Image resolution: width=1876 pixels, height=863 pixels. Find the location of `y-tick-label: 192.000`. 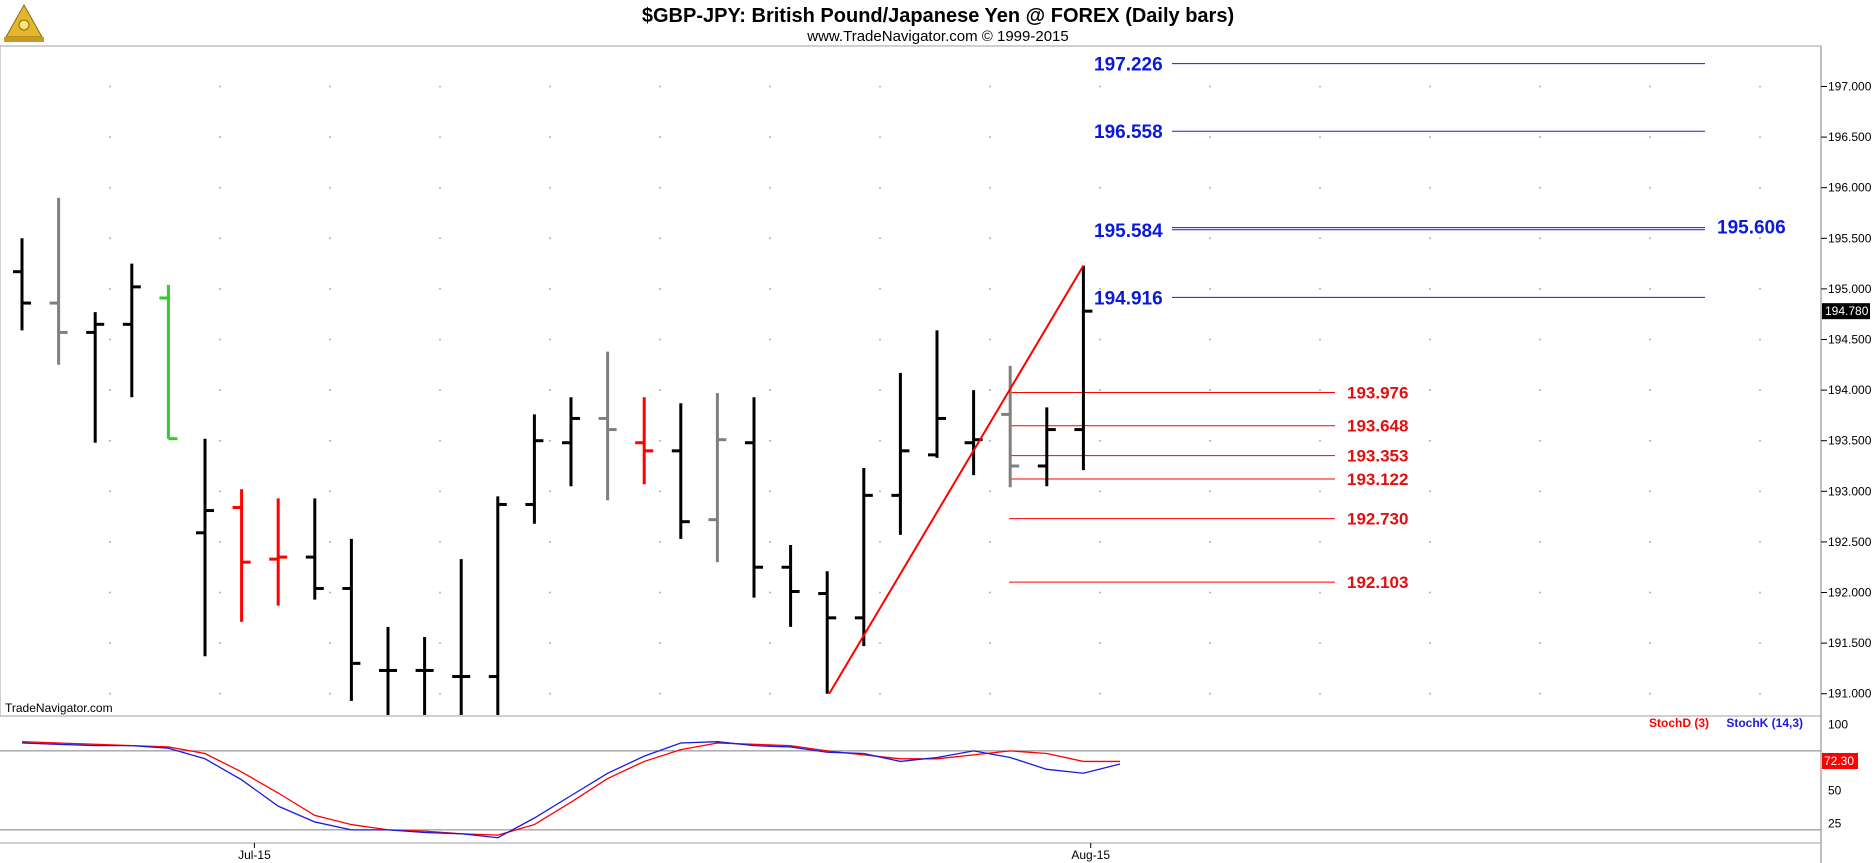

y-tick-label: 192.000 is located at coordinates (1850, 593).